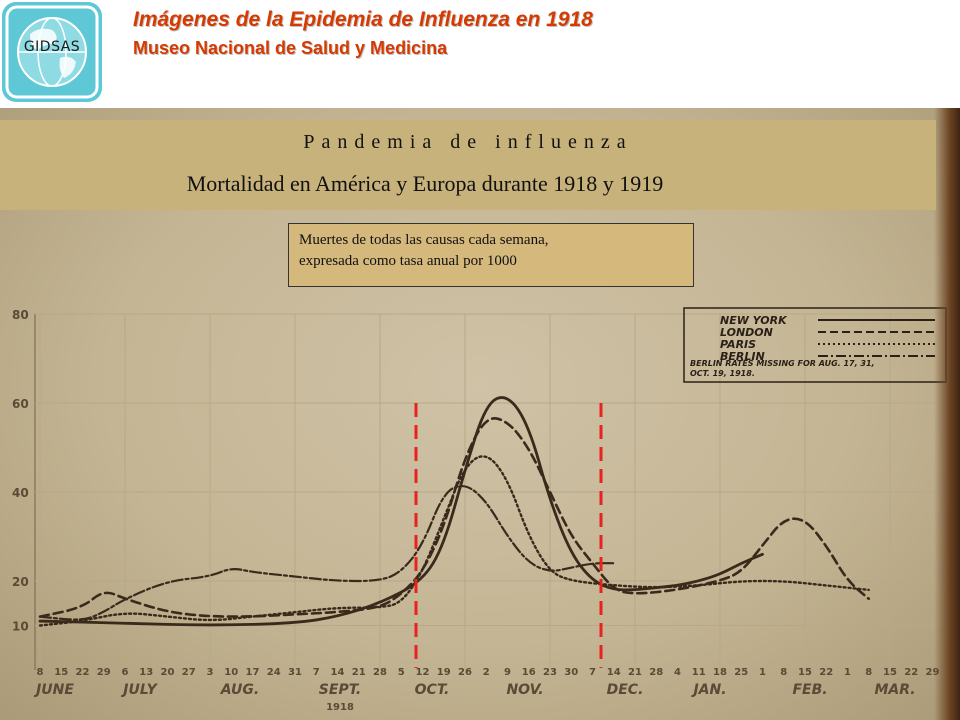 Image resolution: width=960 pixels, height=720 pixels. What do you see at coordinates (524, 690) in the screenshot?
I see `month-label: NOV.` at bounding box center [524, 690].